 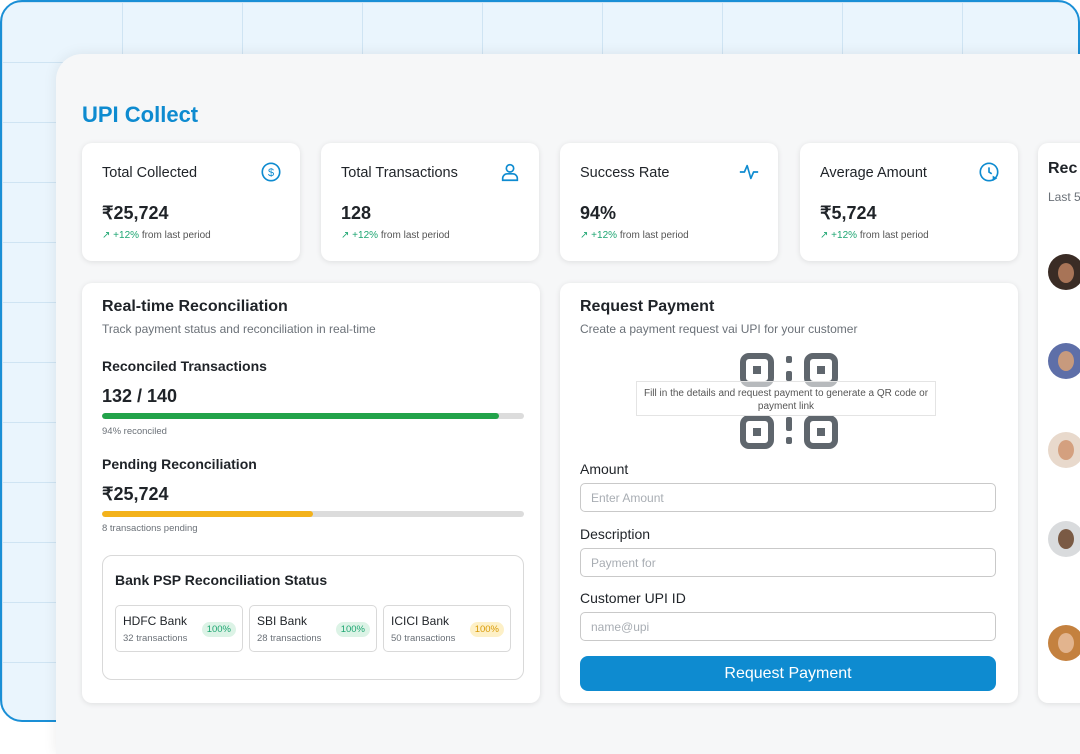 I want to click on bank-transactions: 50 transactions, so click(x=423, y=638).